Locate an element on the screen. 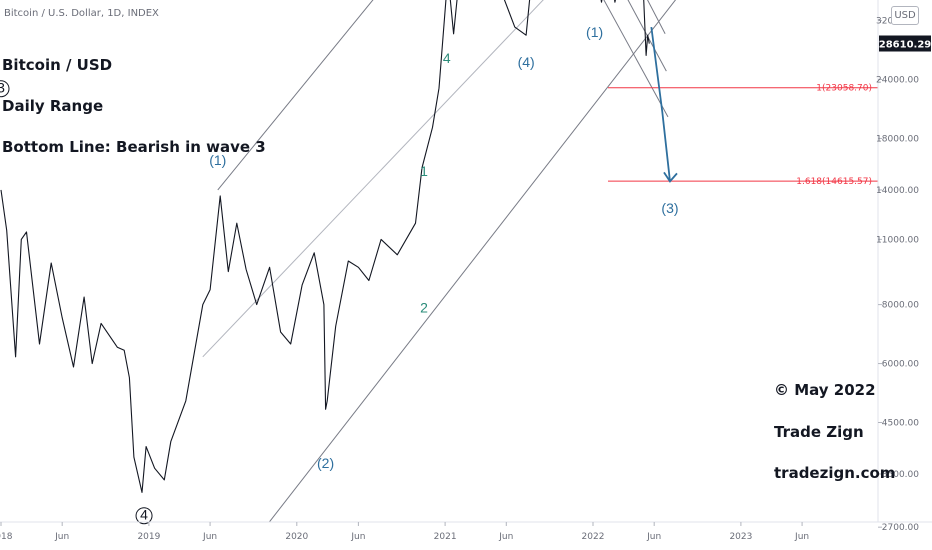 This screenshot has height=550, width=932. copyright-text: © May 2022 is located at coordinates (825, 390).